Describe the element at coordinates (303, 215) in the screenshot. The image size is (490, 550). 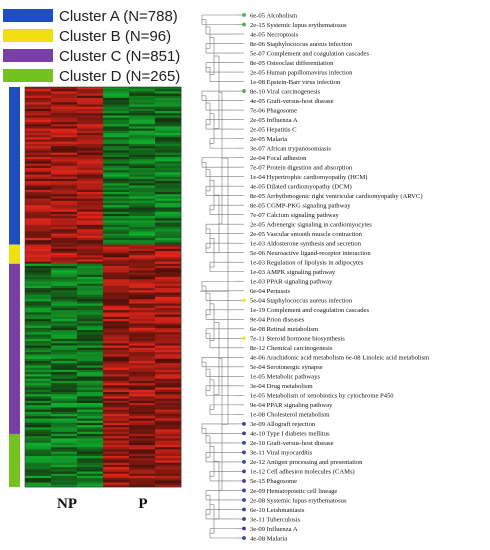
I see `pathway-name: Calcium signaling pathway` at that location.